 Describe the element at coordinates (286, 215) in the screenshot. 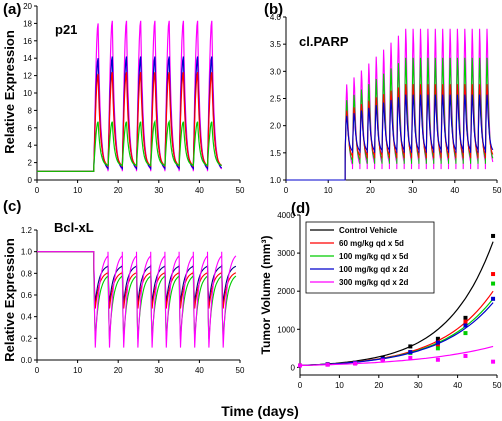

I see `y-tick-label: 4000` at that location.